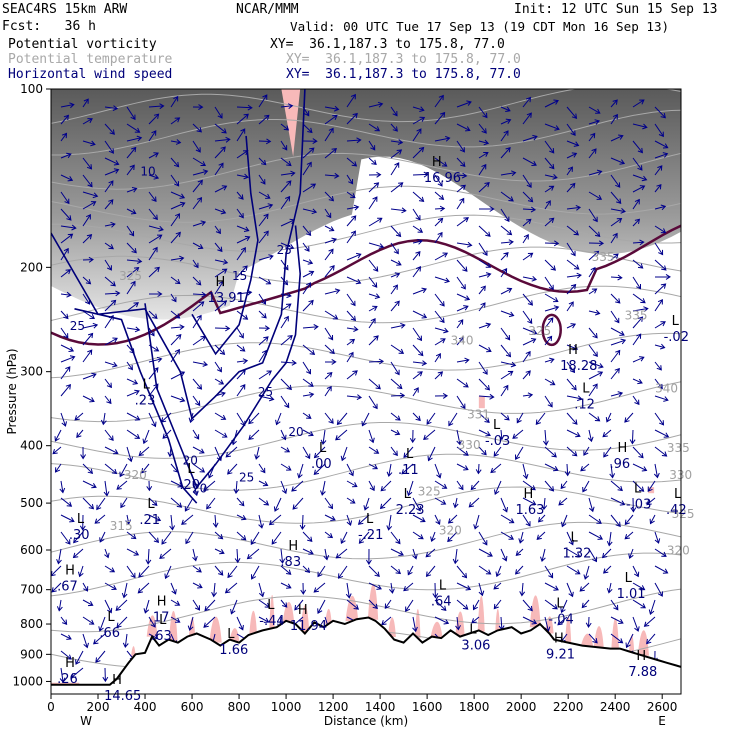 The image size is (740, 740). Describe the element at coordinates (31, 503) in the screenshot. I see `y-tick-label: 500` at that location.